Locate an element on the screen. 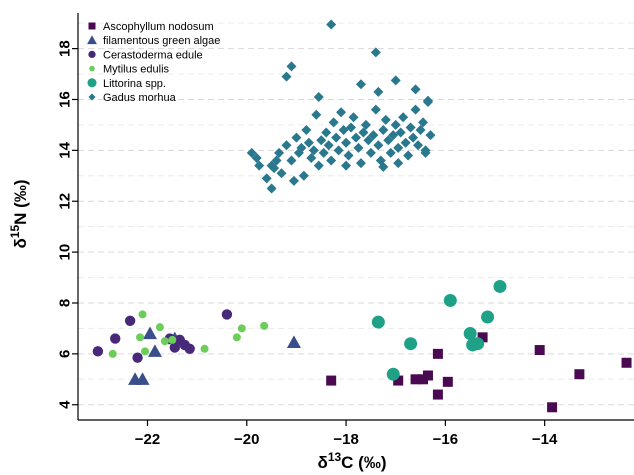  x-tick-label: −14 is located at coordinates (545, 439).